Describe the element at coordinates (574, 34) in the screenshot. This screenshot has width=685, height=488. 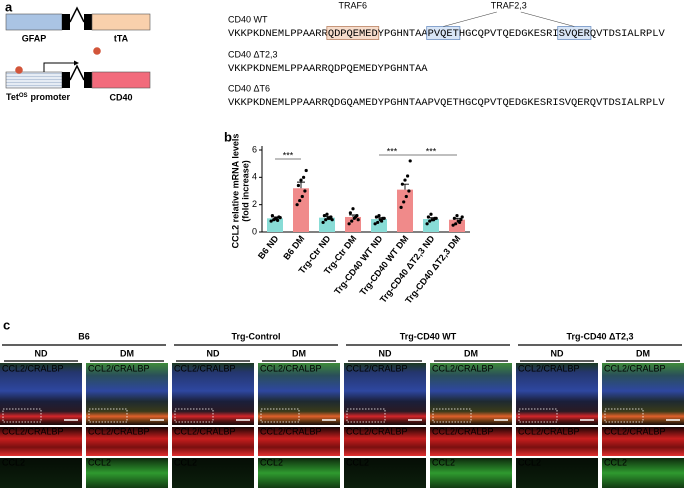
I see `sequence-segment: SVQER` at that location.